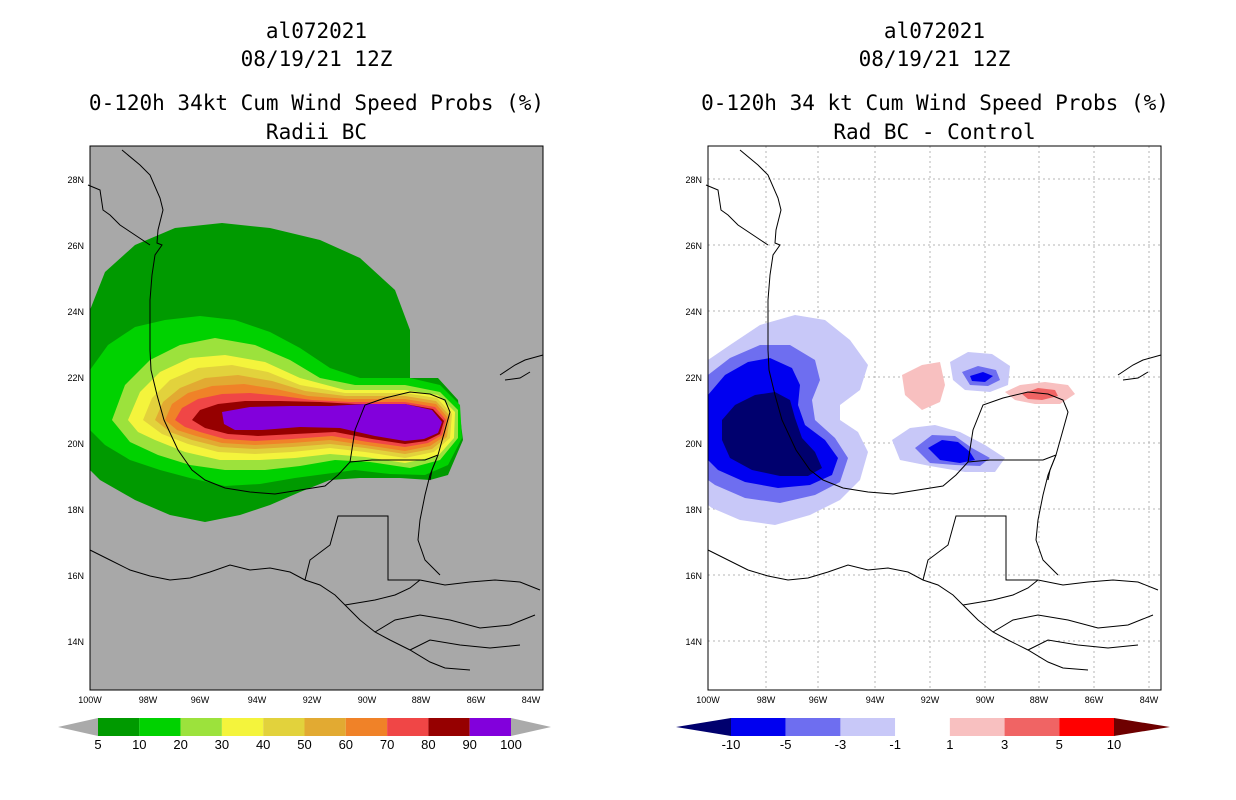  Describe the element at coordinates (786, 744) in the screenshot. I see `right-colorbar-label: -5` at that location.